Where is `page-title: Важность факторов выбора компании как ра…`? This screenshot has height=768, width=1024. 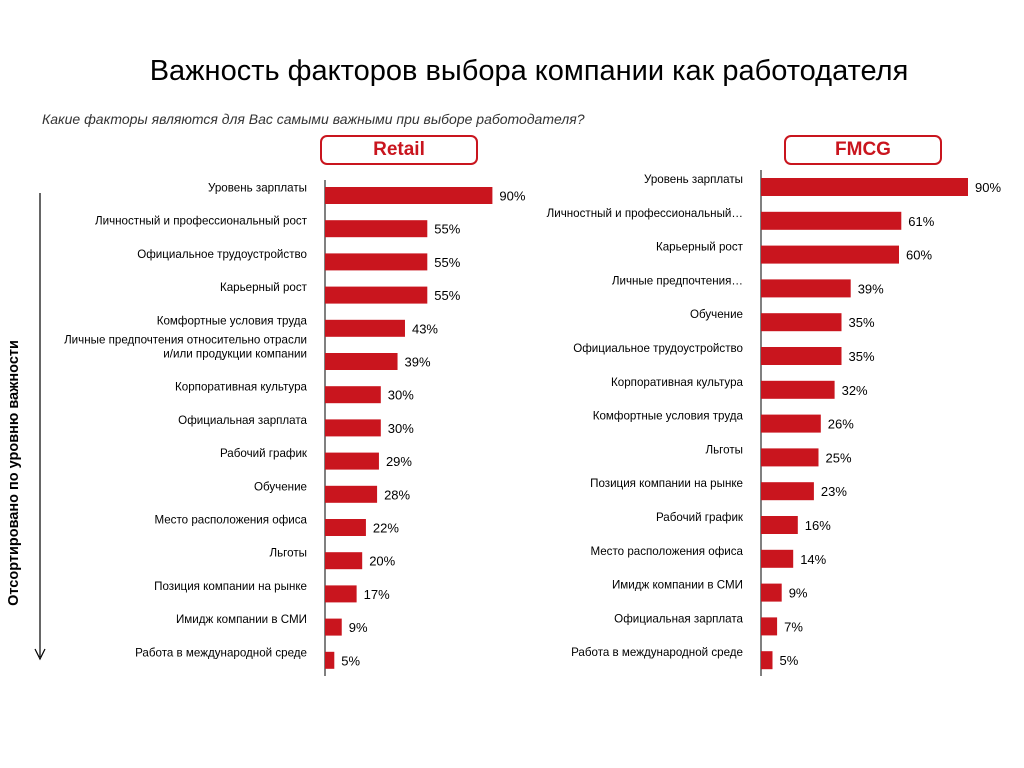
page-title: Важность факторов выбора компании как ра… is located at coordinates (529, 71).